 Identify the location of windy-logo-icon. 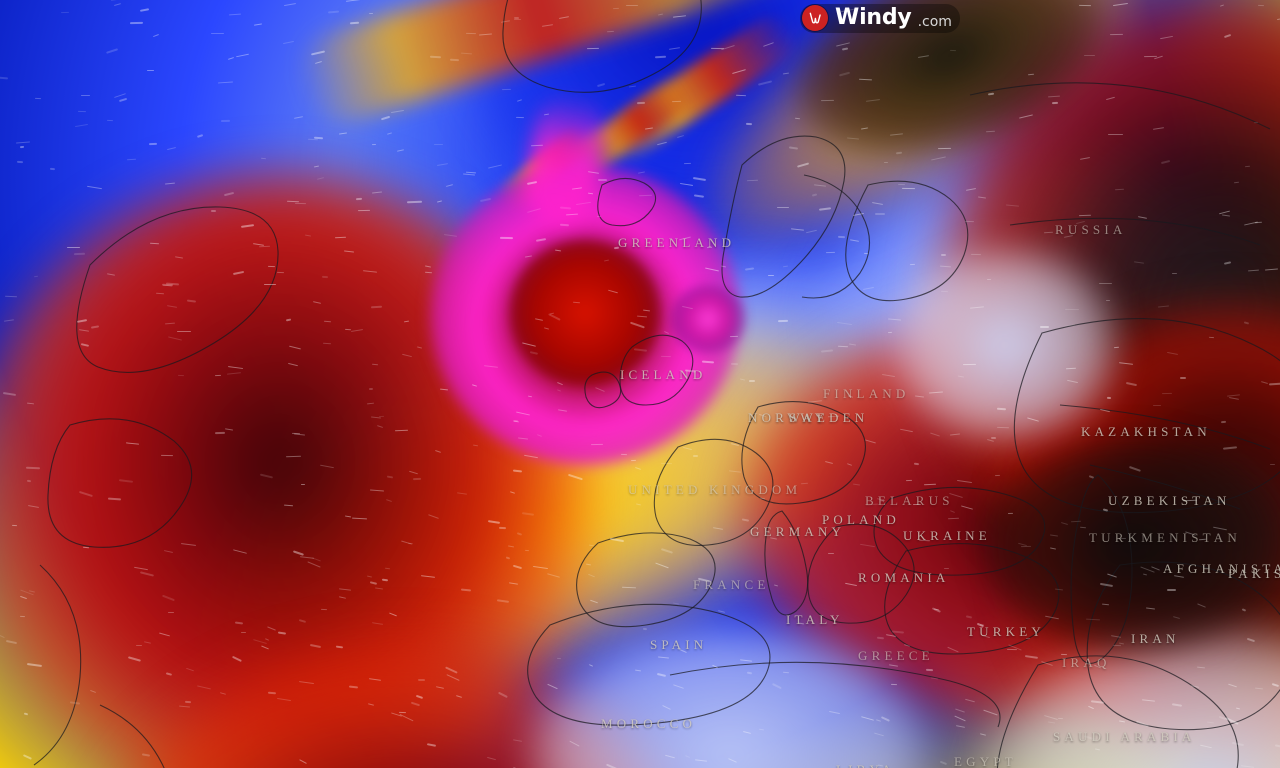
(815, 18).